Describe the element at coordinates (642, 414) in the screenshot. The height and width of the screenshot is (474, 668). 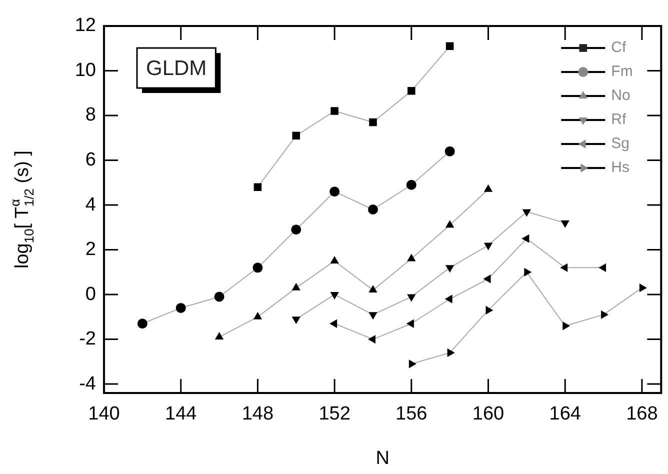
I see `x-tick-label: 168` at that location.